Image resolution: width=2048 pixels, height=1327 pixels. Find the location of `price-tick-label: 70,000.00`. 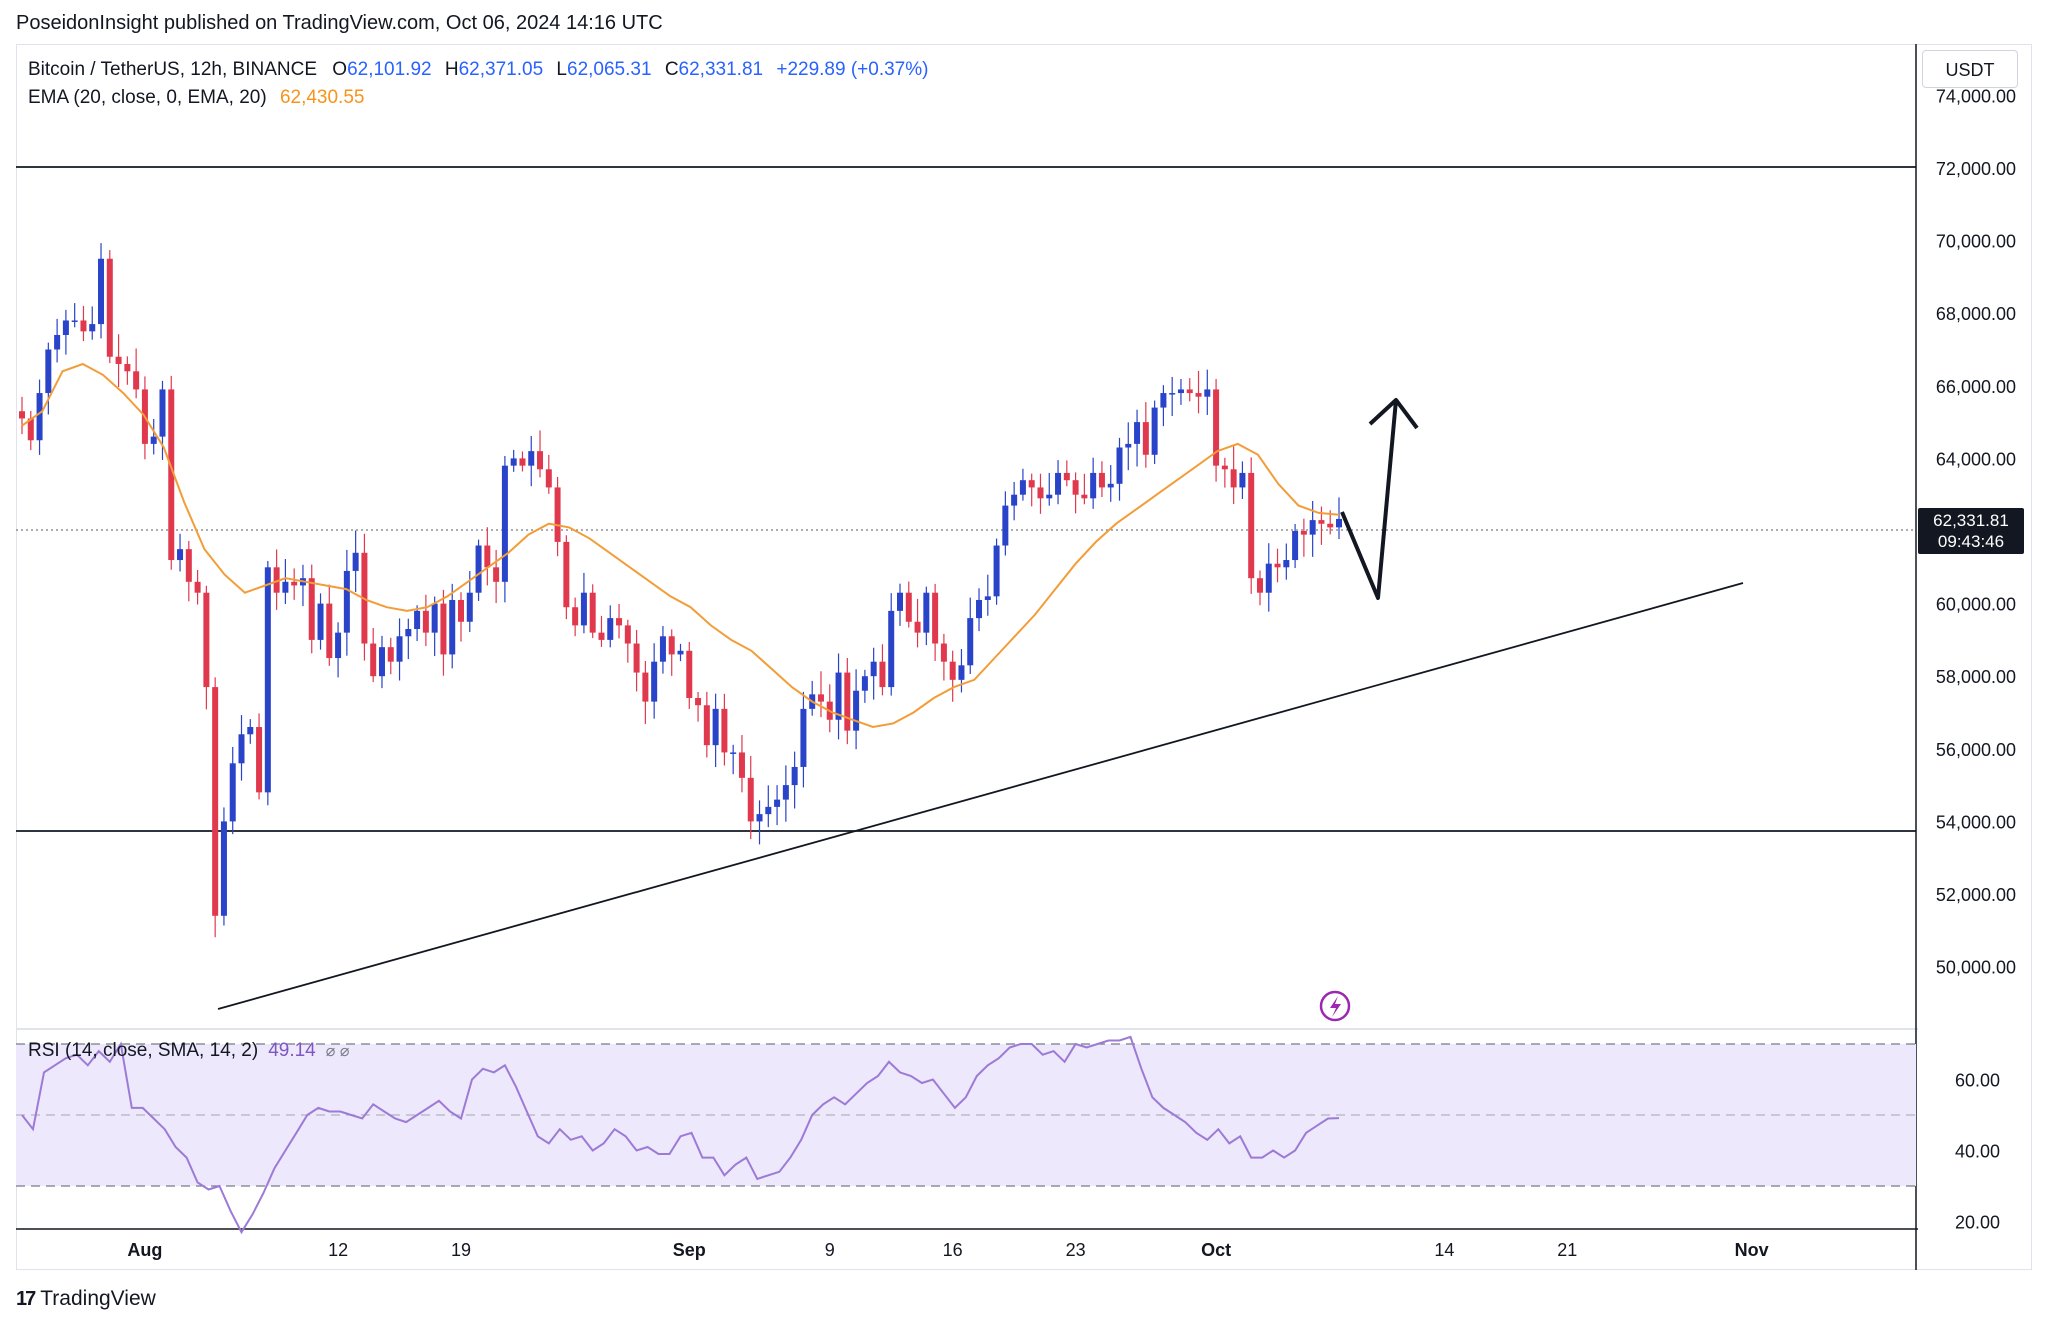

price-tick-label: 70,000.00 is located at coordinates (1976, 242).